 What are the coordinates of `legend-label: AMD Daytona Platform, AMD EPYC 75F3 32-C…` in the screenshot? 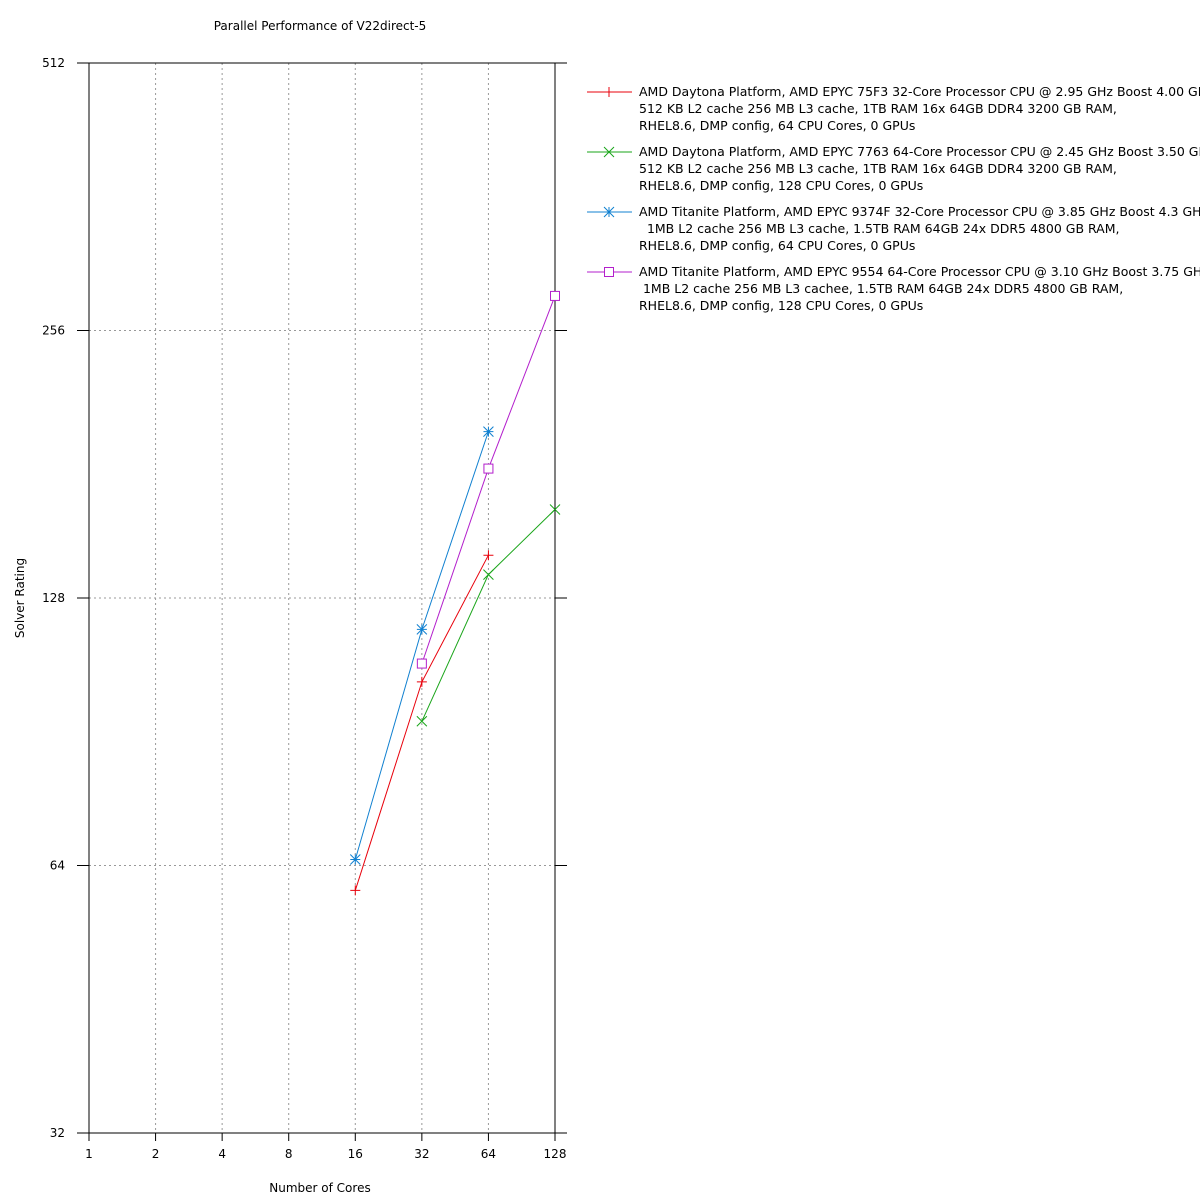 It's located at (919, 91).